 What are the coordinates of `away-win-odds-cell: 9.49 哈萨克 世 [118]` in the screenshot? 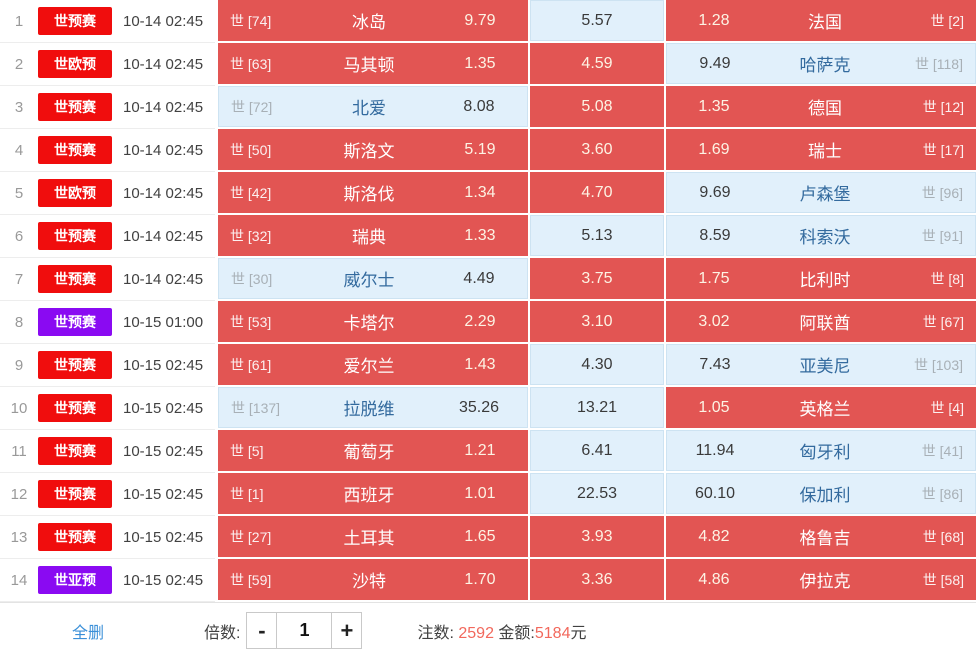 It's located at (821, 63).